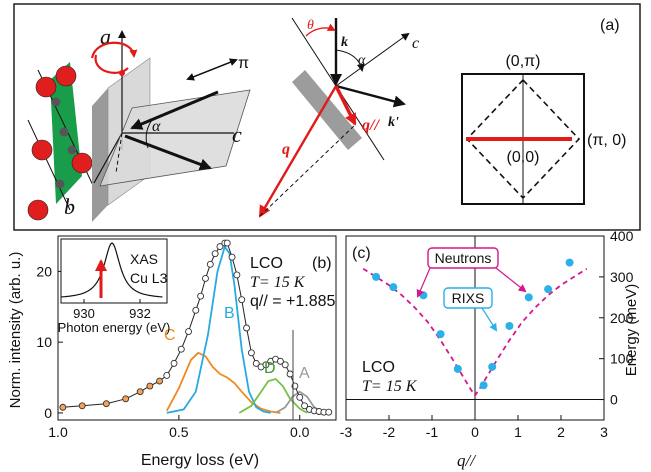  Describe the element at coordinates (320, 30) in the screenshot. I see `theta-arc` at that location.